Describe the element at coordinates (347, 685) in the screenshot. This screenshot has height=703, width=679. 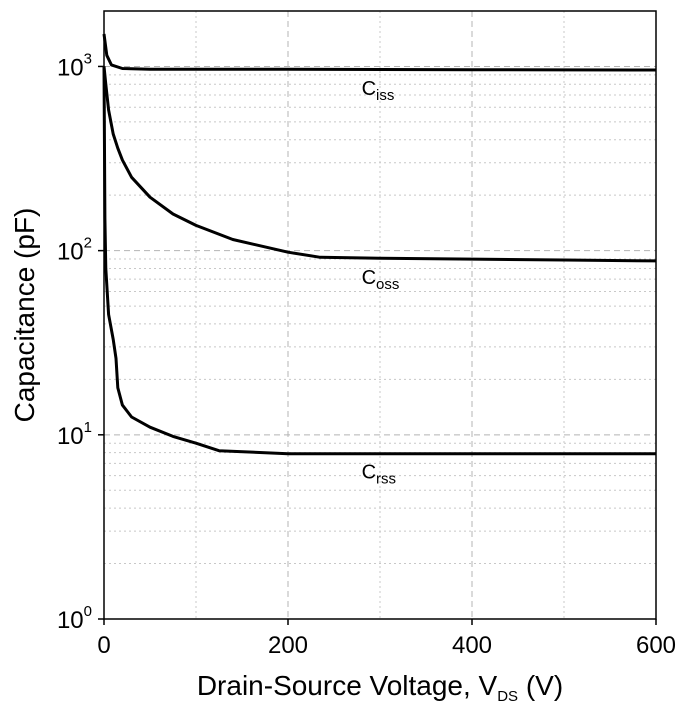
I see `x-axis-title-main: Drain-Source Voltage, V` at that location.